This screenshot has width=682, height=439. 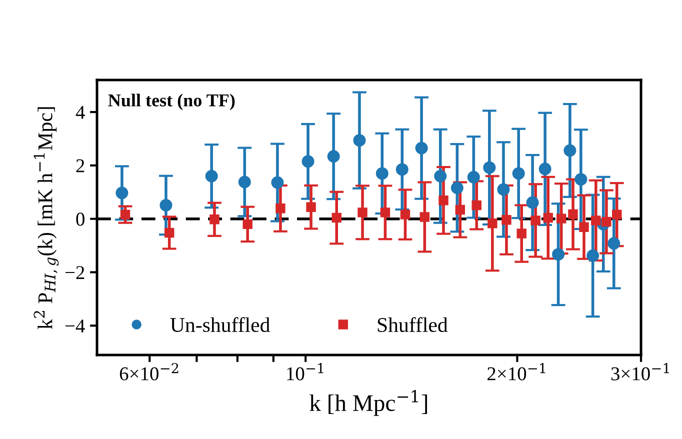 I want to click on y-tick-label: 2, so click(x=80, y=165).